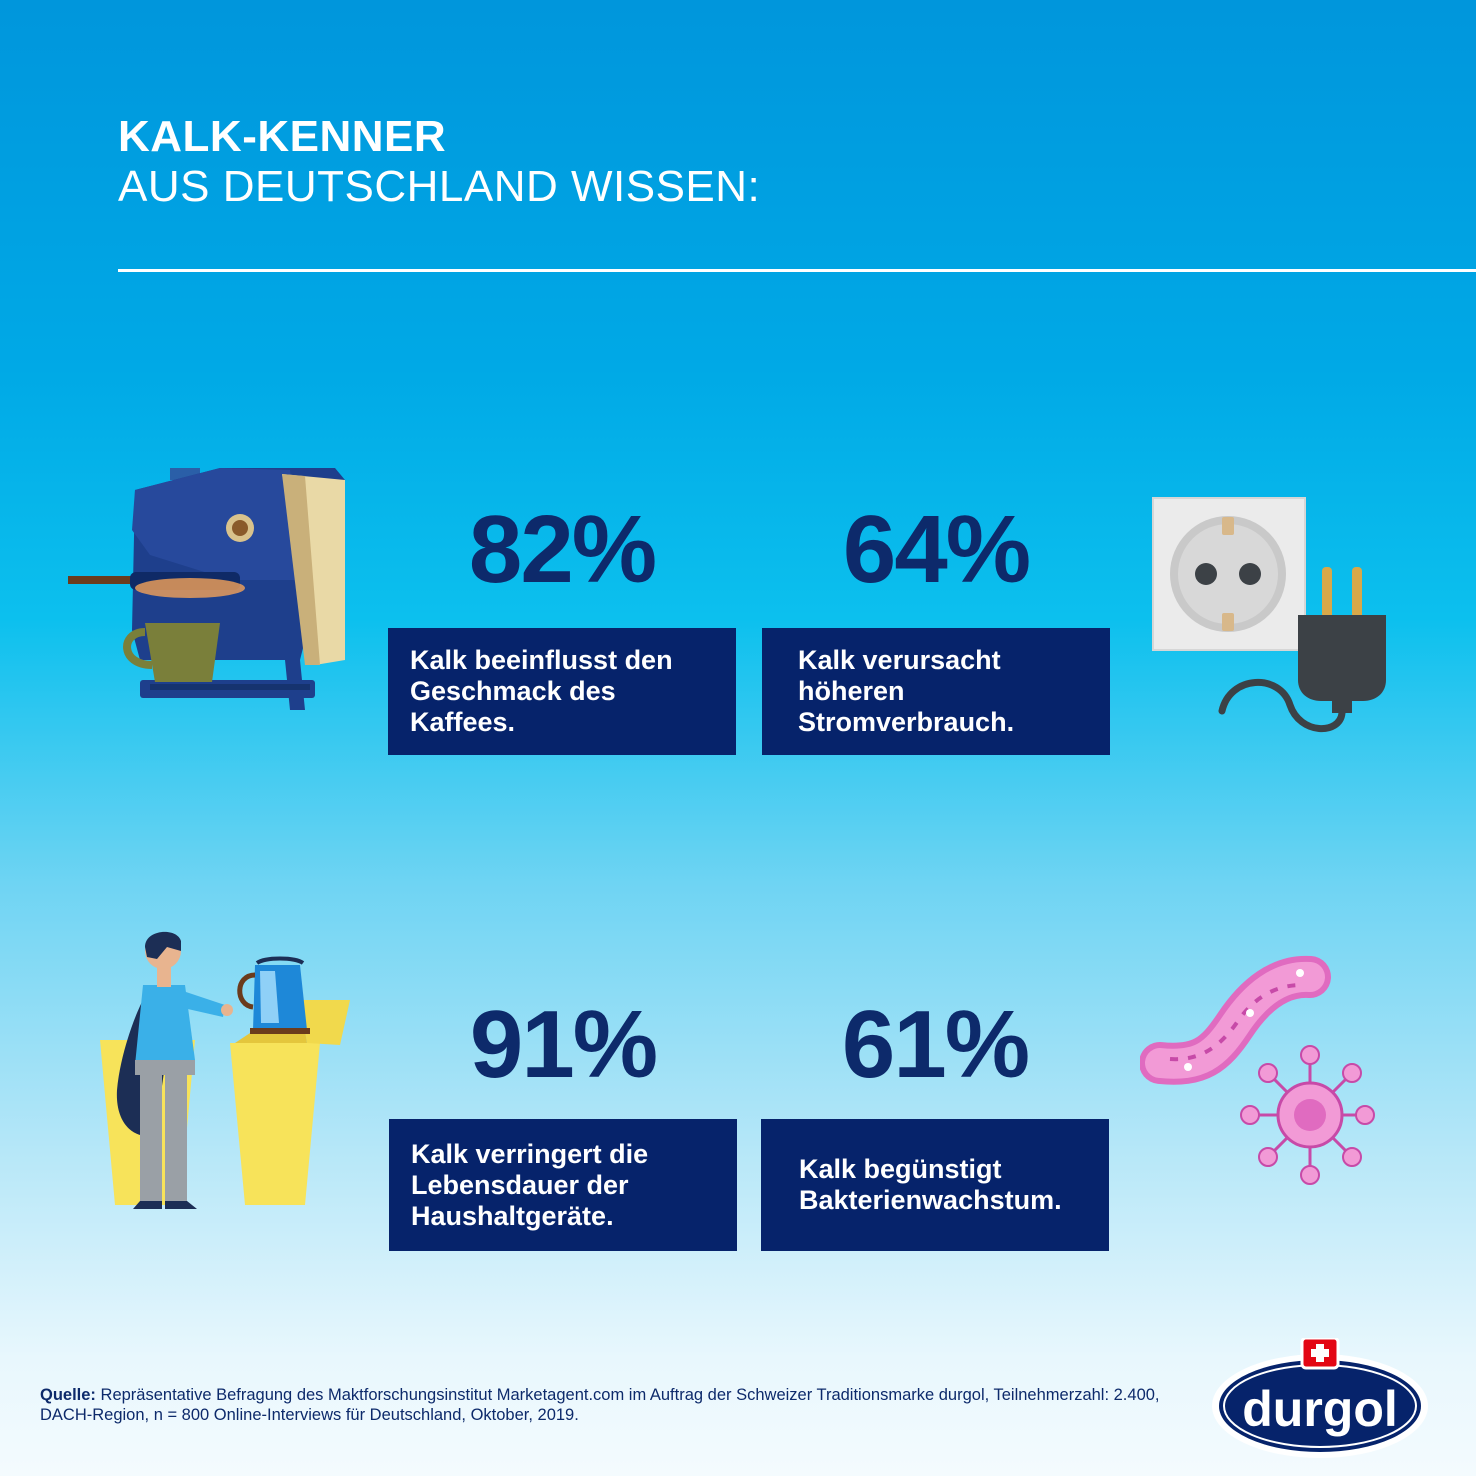 The height and width of the screenshot is (1476, 1476). Describe the element at coordinates (282, 136) in the screenshot. I see `title-bold: KALK-KENNER` at that location.